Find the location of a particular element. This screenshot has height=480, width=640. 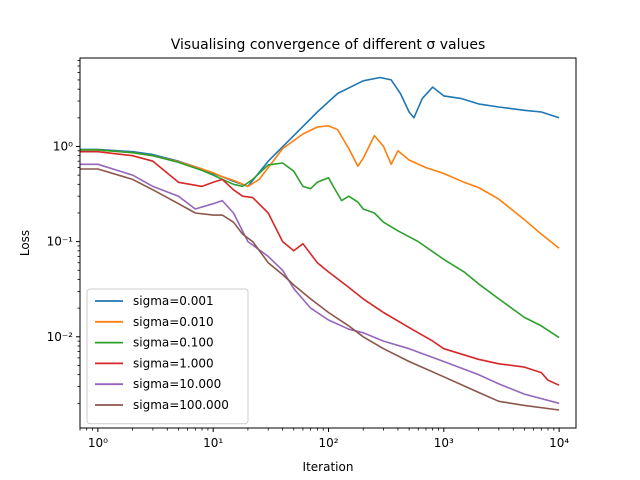

y-tick-label: 10⁻² is located at coordinates (60, 337).